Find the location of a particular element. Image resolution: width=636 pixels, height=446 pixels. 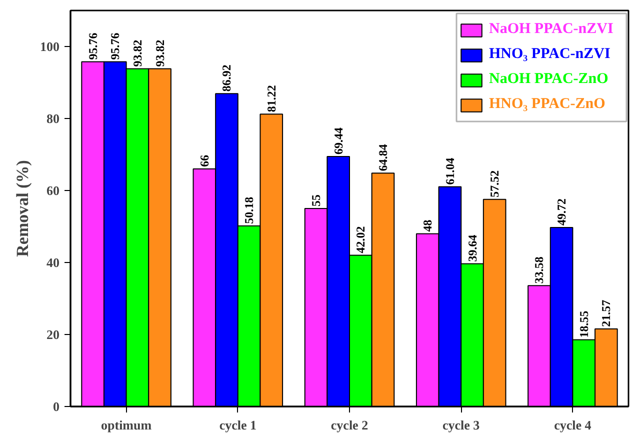

data-label: 61.04 is located at coordinates (449, 171).